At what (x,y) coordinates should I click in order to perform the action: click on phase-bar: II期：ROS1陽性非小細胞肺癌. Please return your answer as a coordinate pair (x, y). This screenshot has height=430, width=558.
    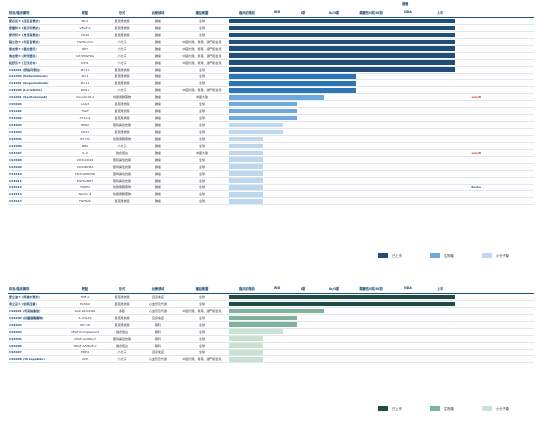
    Looking at the image, I should click on (292, 90).